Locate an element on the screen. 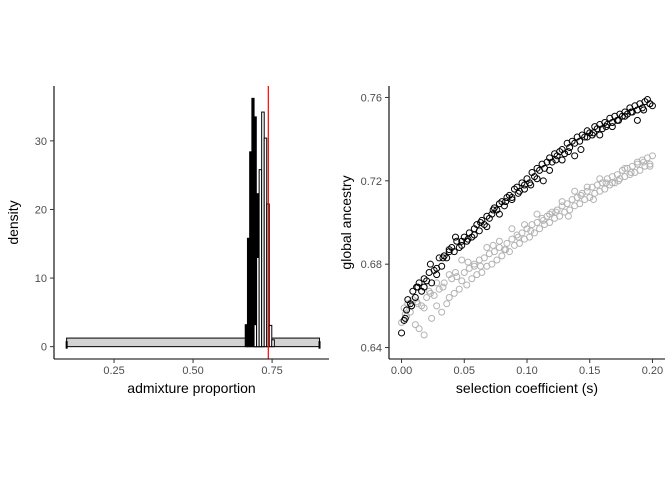  y-tick-label: 20 is located at coordinates (41, 210).